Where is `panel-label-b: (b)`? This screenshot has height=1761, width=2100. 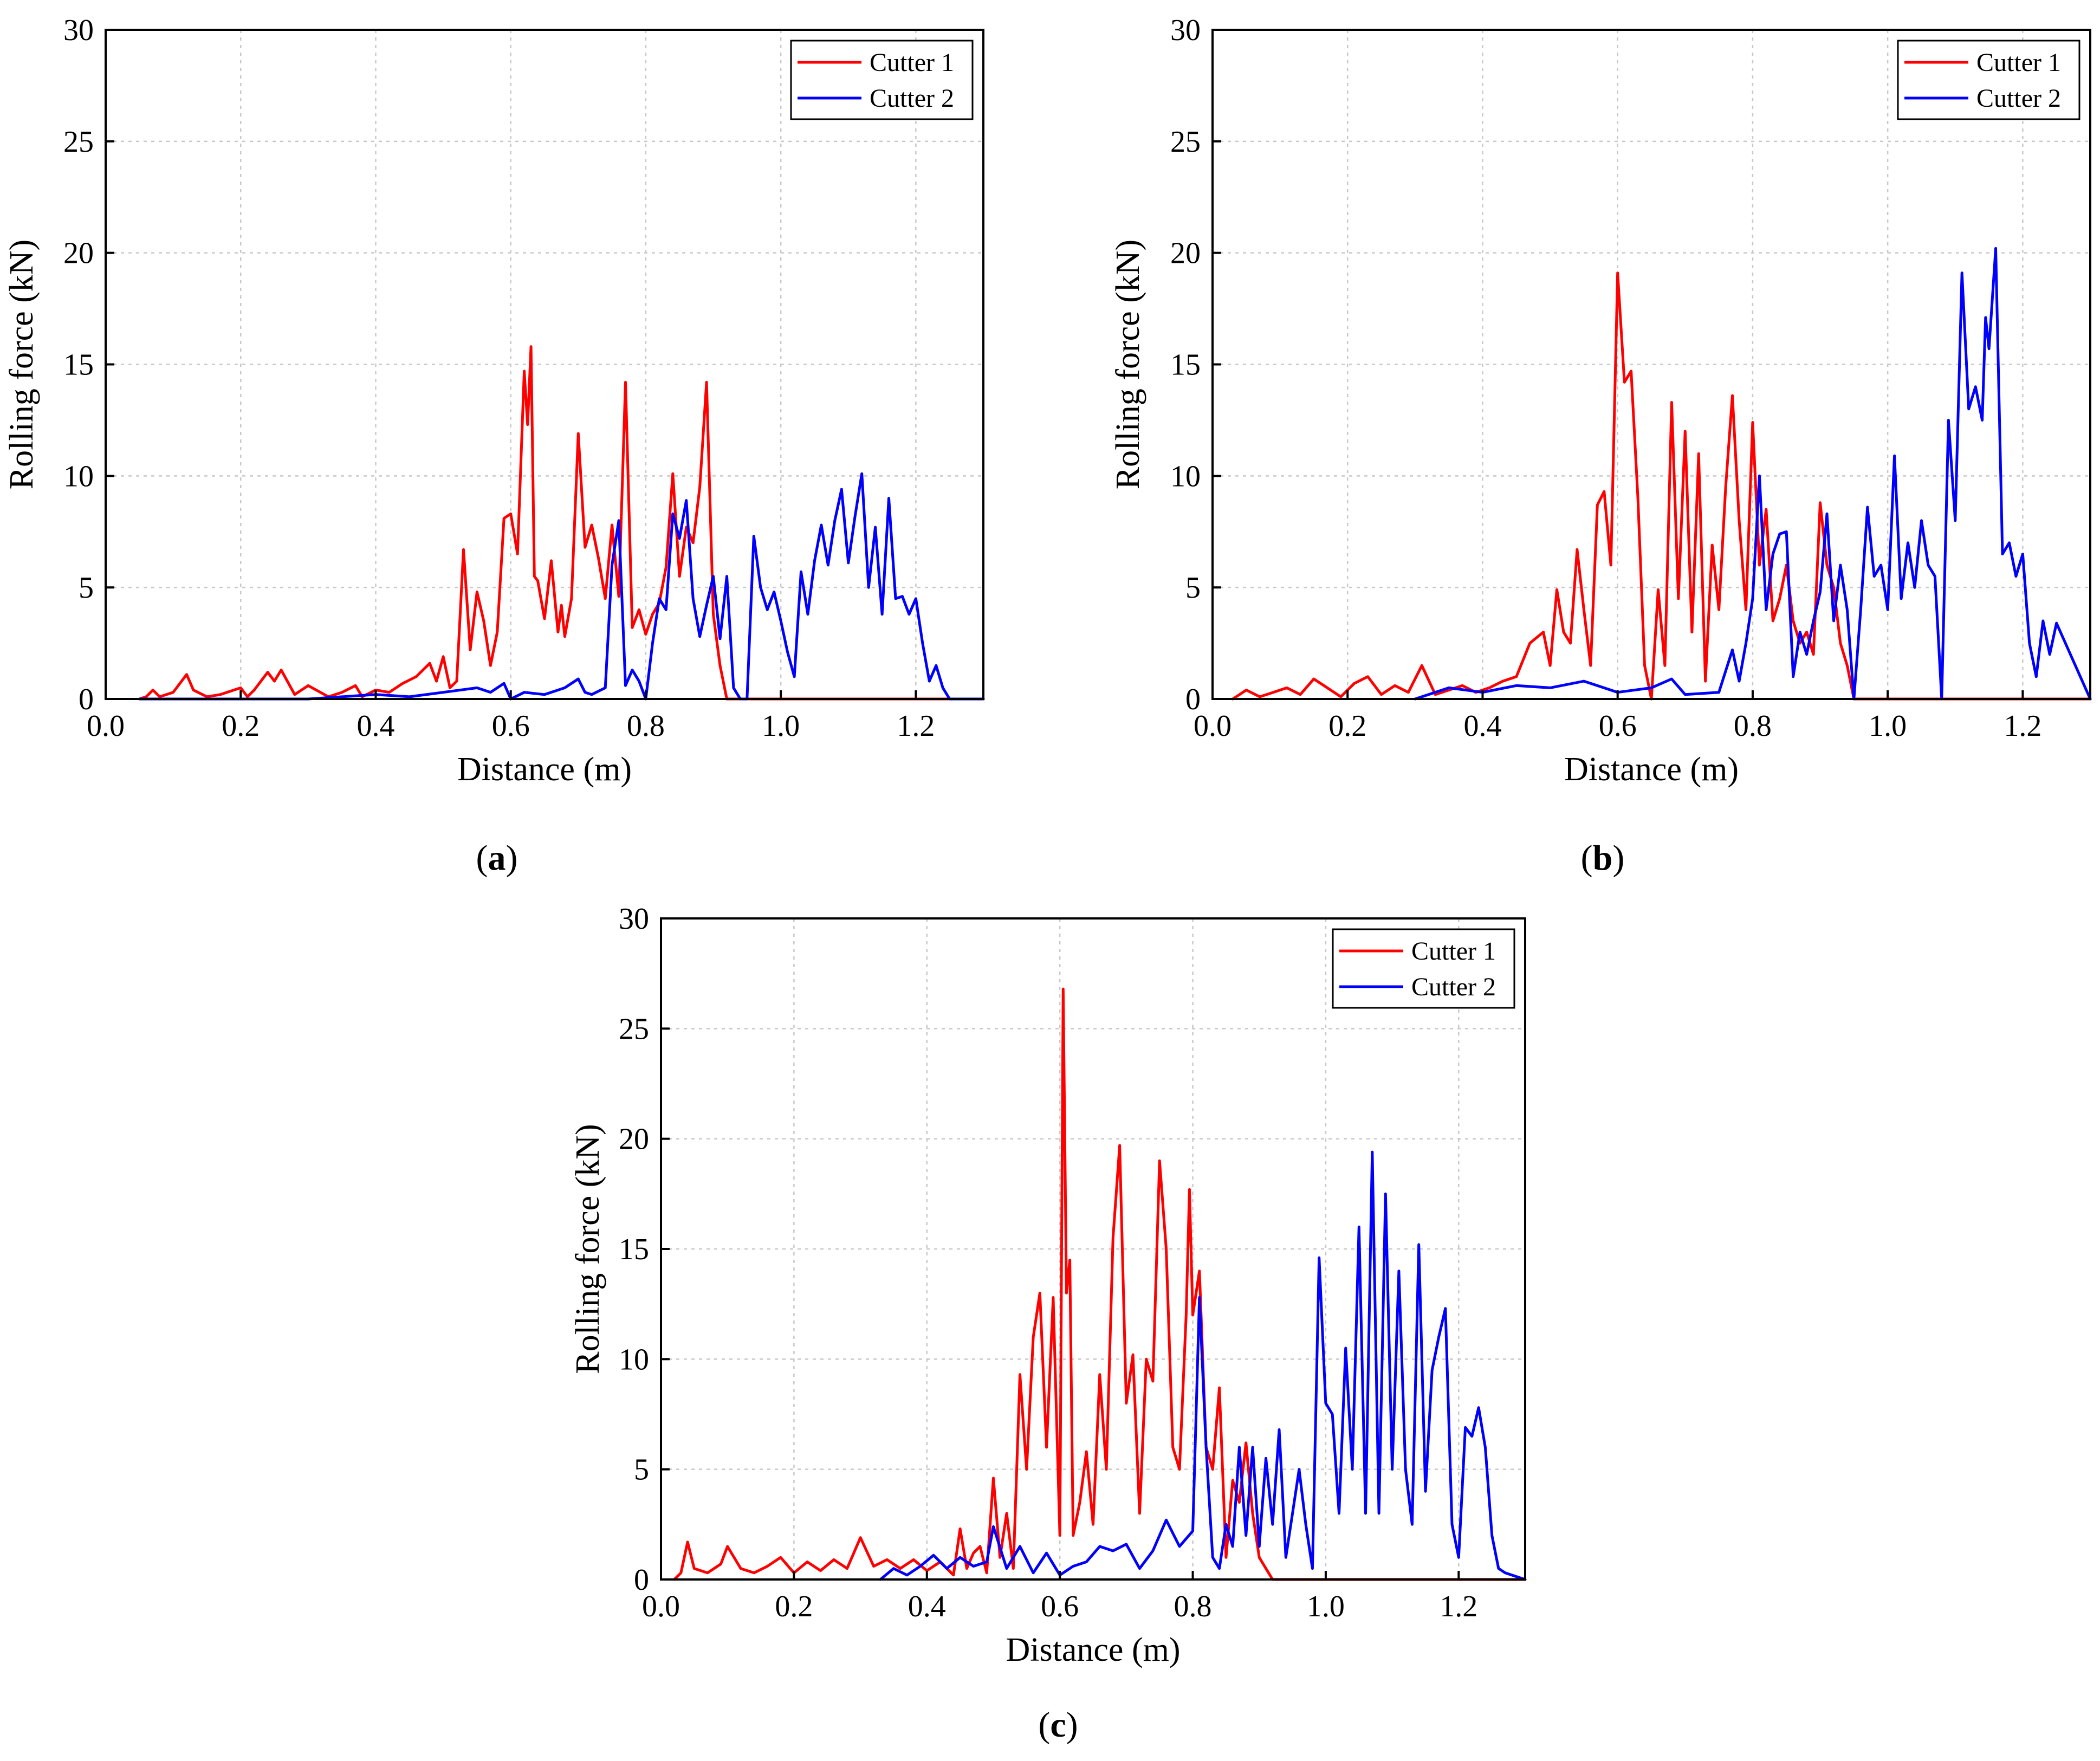
panel-label-b: (b) is located at coordinates (1603, 858).